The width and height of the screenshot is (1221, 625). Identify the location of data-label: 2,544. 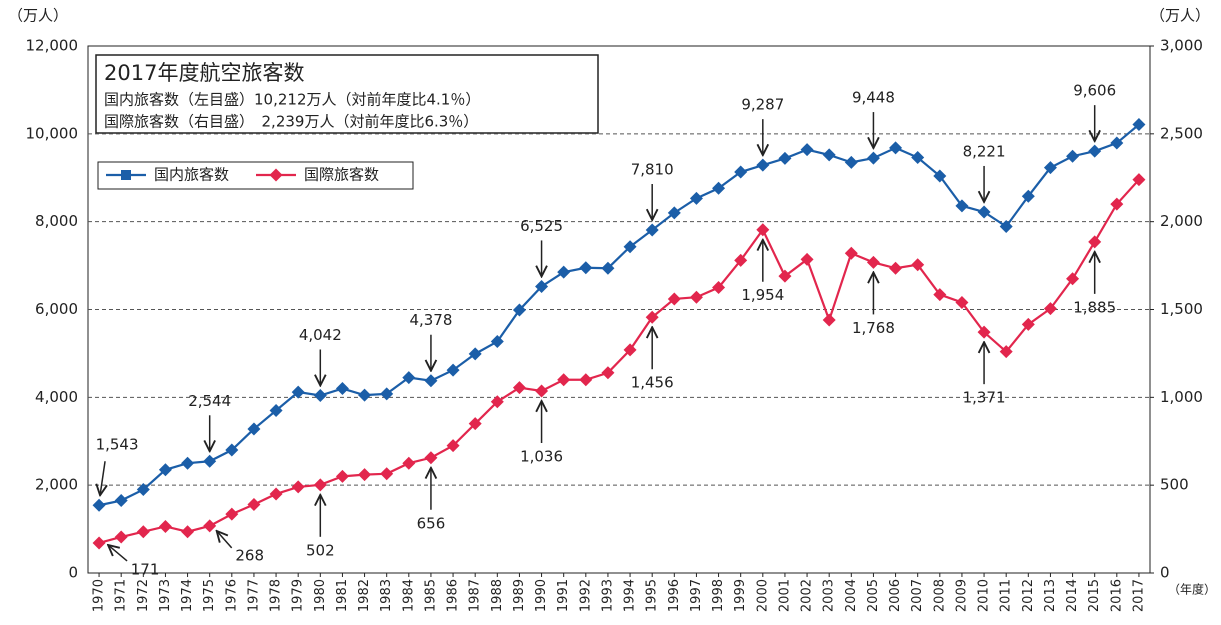
(209, 401).